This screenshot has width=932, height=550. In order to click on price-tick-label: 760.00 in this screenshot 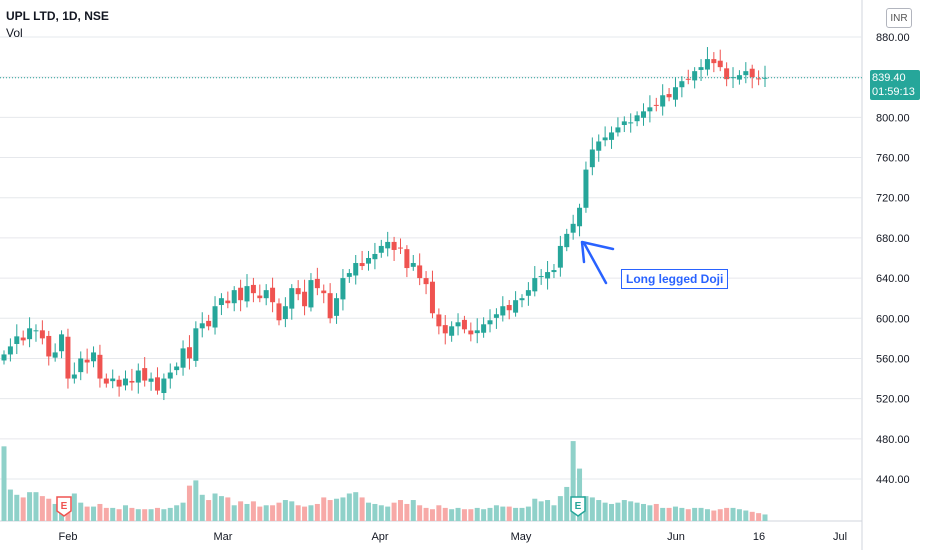, I will do `click(893, 159)`.